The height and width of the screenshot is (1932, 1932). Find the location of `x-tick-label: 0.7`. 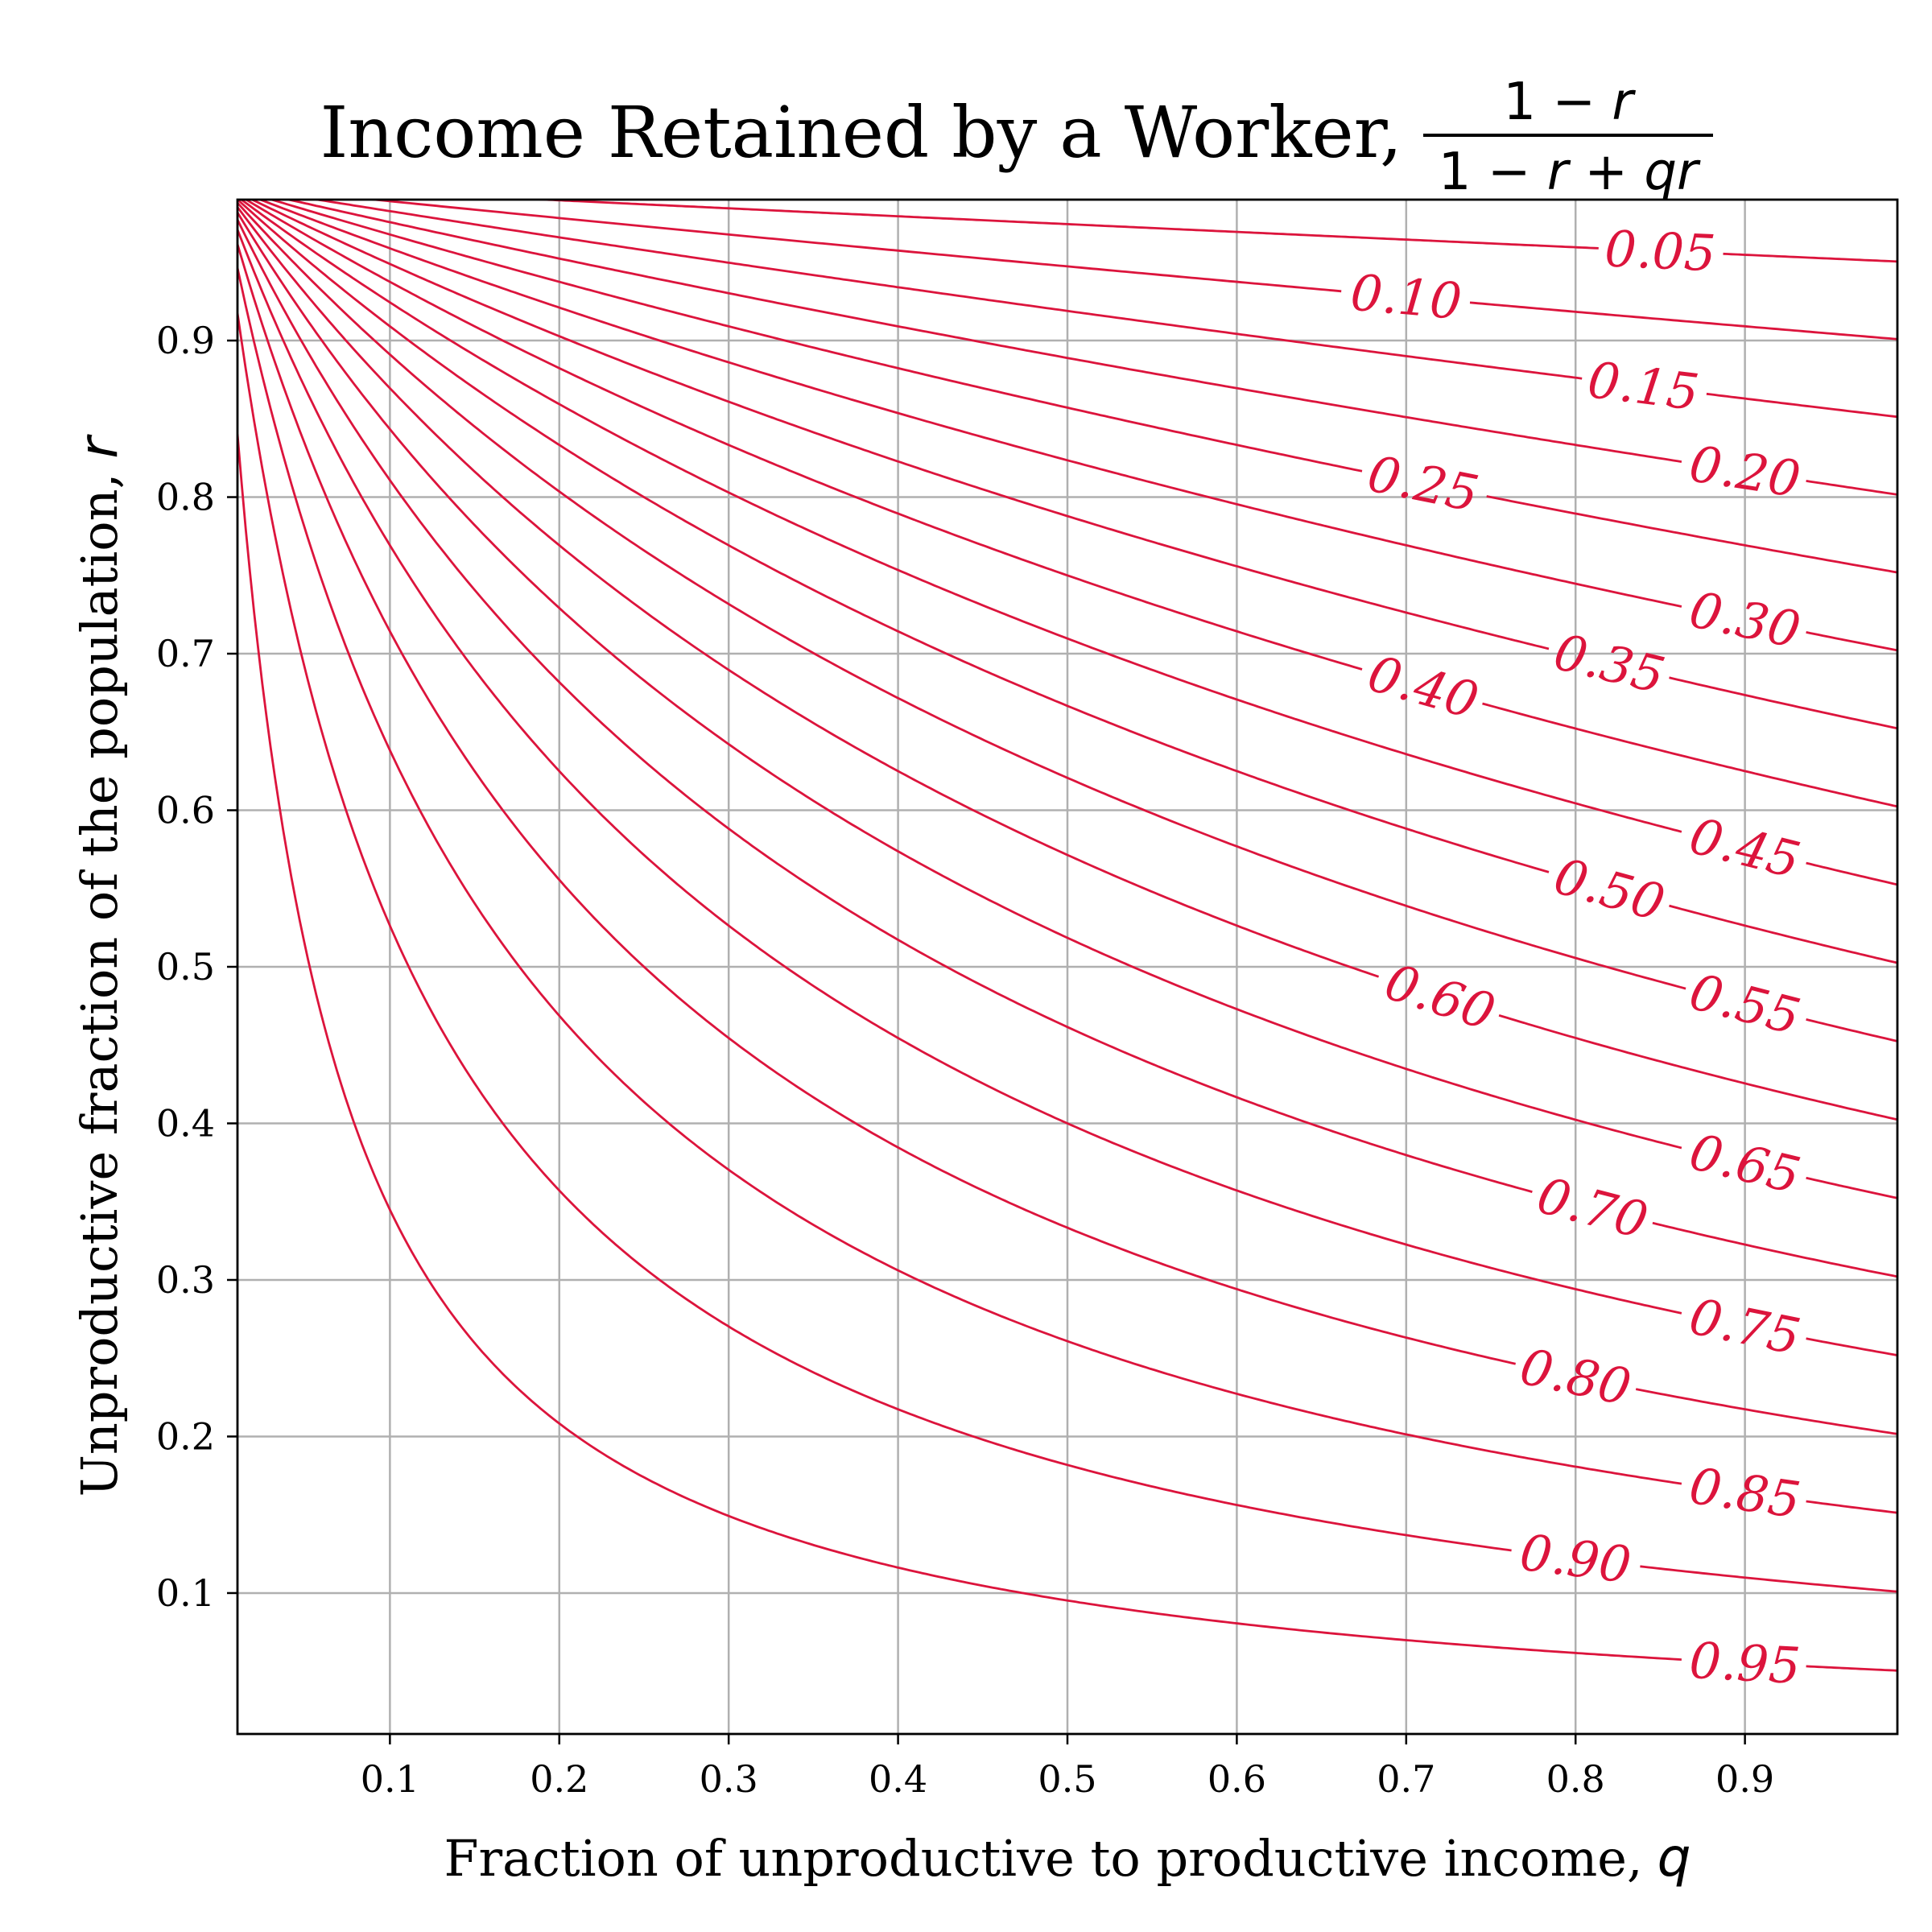

x-tick-label: 0.7 is located at coordinates (1406, 1779).